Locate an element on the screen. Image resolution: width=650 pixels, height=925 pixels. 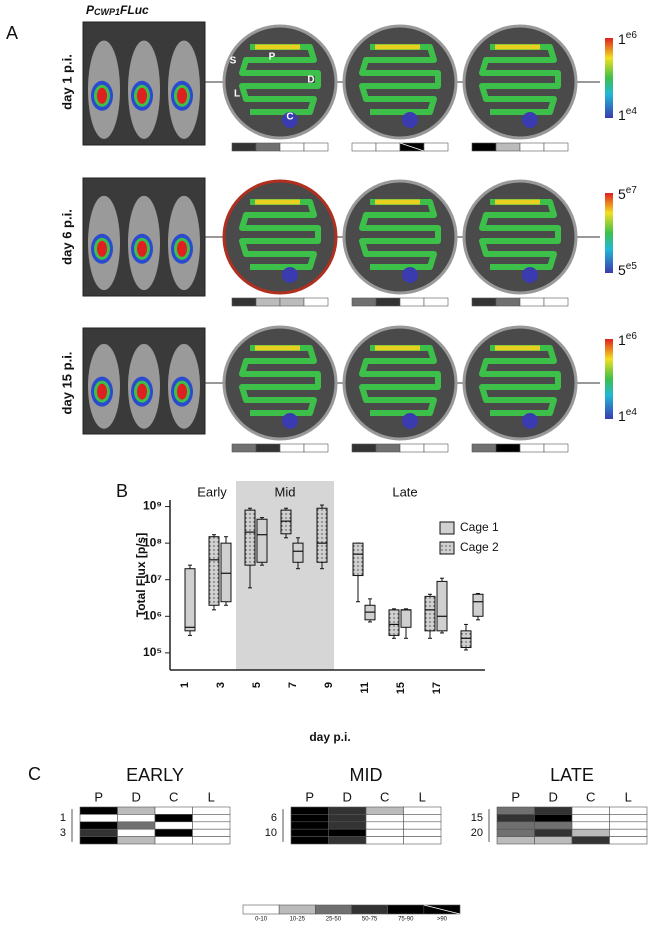
title-sub: CWP1 is located at coordinates (107, 12).